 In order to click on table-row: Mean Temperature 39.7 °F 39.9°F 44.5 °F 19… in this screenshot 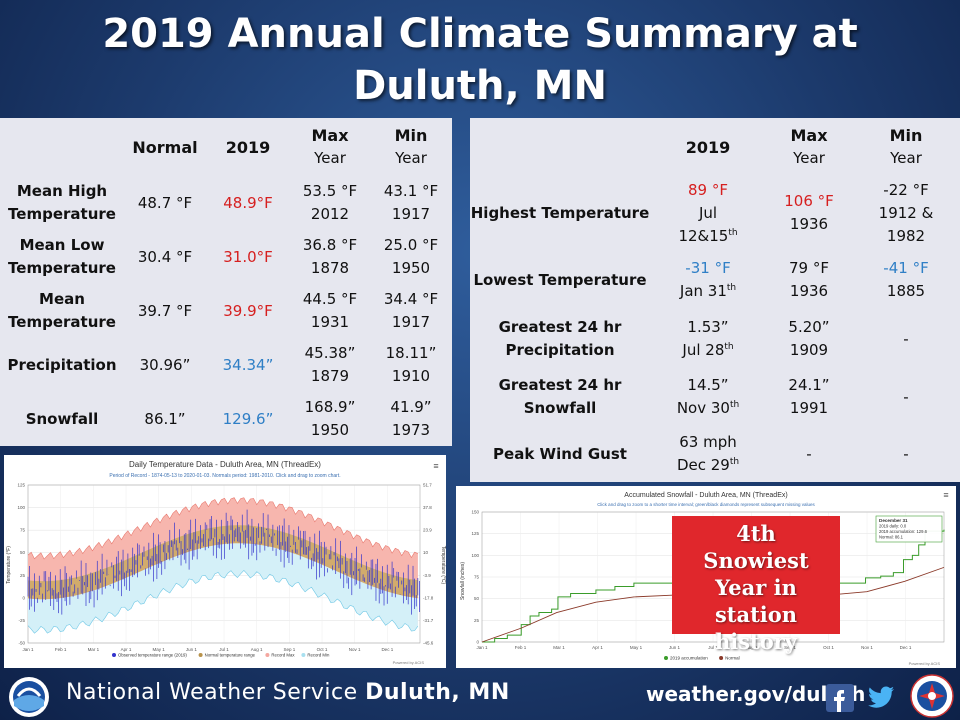, I will do `click(226, 311)`.